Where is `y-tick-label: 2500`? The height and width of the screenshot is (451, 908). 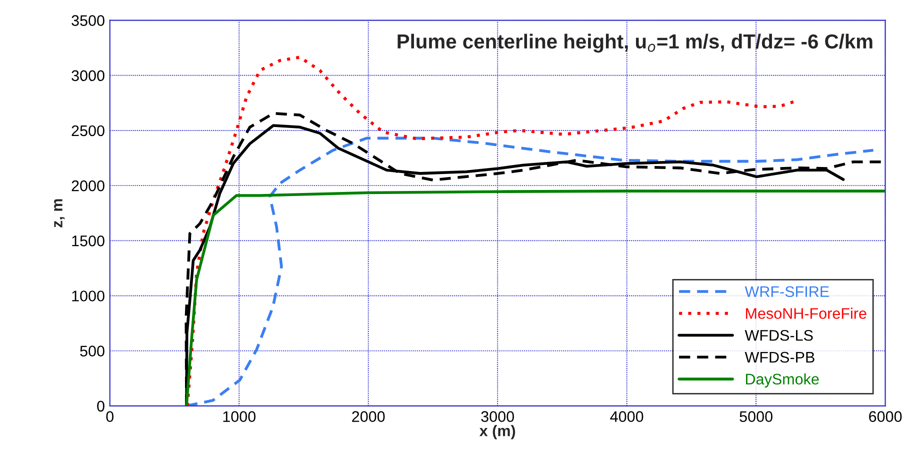 y-tick-label: 2500 is located at coordinates (88, 130).